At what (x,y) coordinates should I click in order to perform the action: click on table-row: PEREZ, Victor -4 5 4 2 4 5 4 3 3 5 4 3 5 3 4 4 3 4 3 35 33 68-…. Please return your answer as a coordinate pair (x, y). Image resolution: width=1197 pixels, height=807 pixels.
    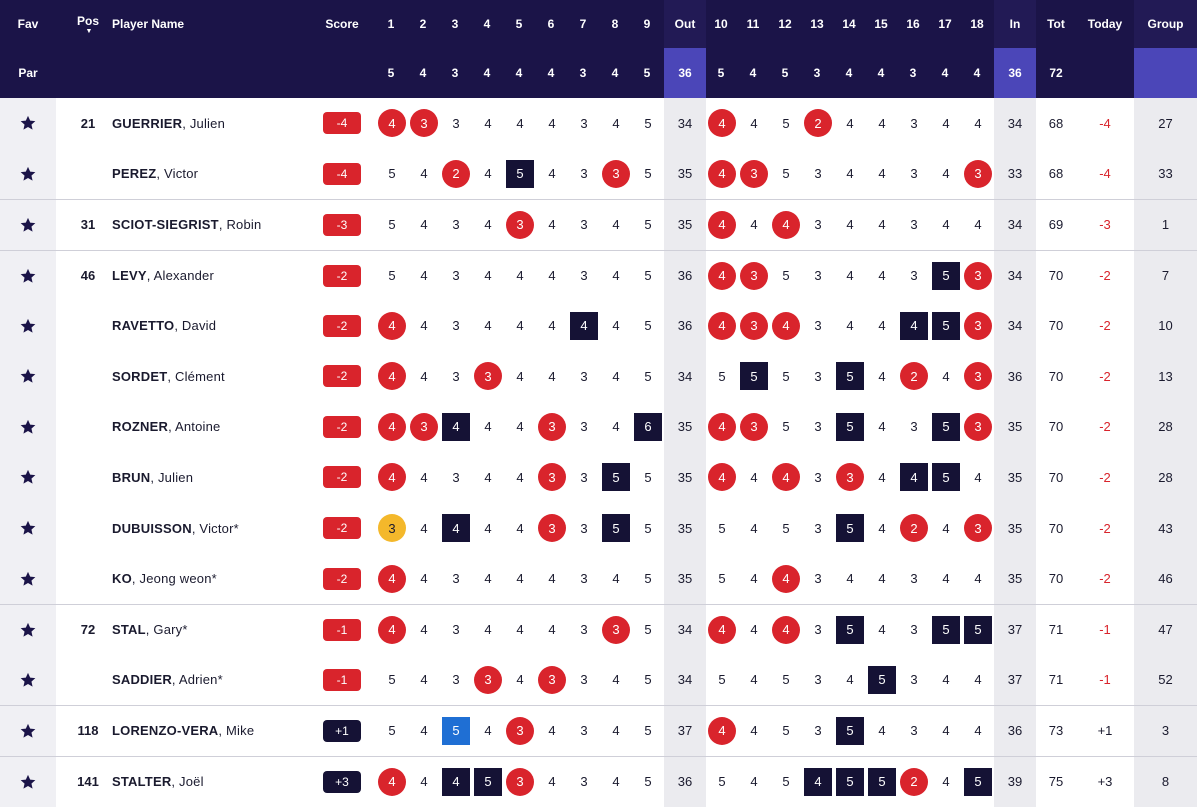
    Looking at the image, I should click on (598, 174).